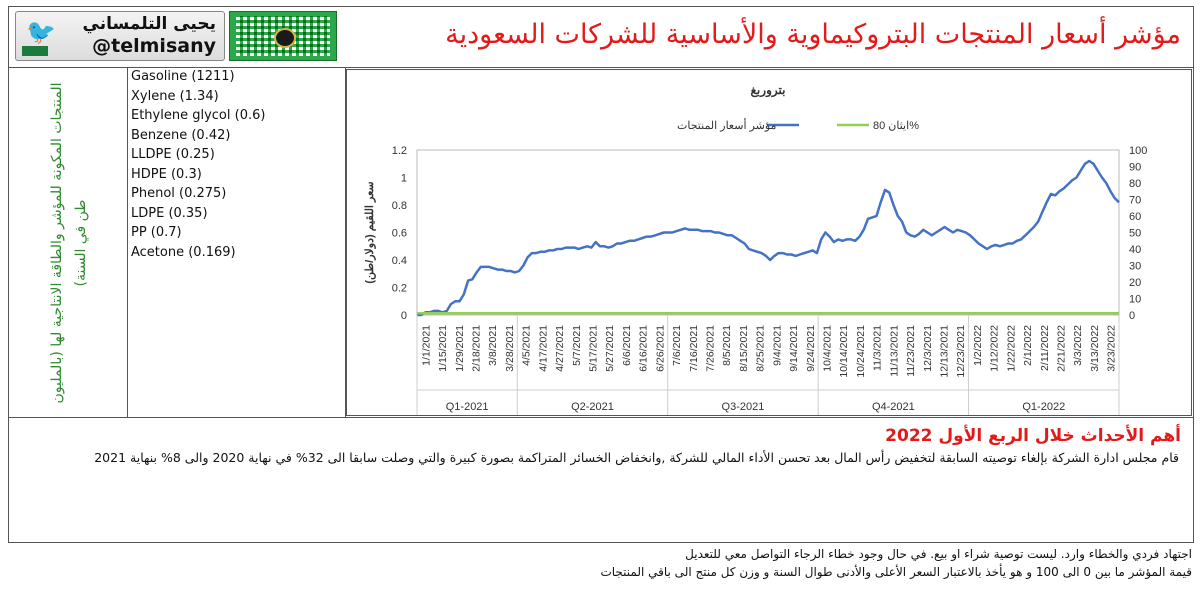  I want to click on y-tick-label: 0.2, so click(399, 289).